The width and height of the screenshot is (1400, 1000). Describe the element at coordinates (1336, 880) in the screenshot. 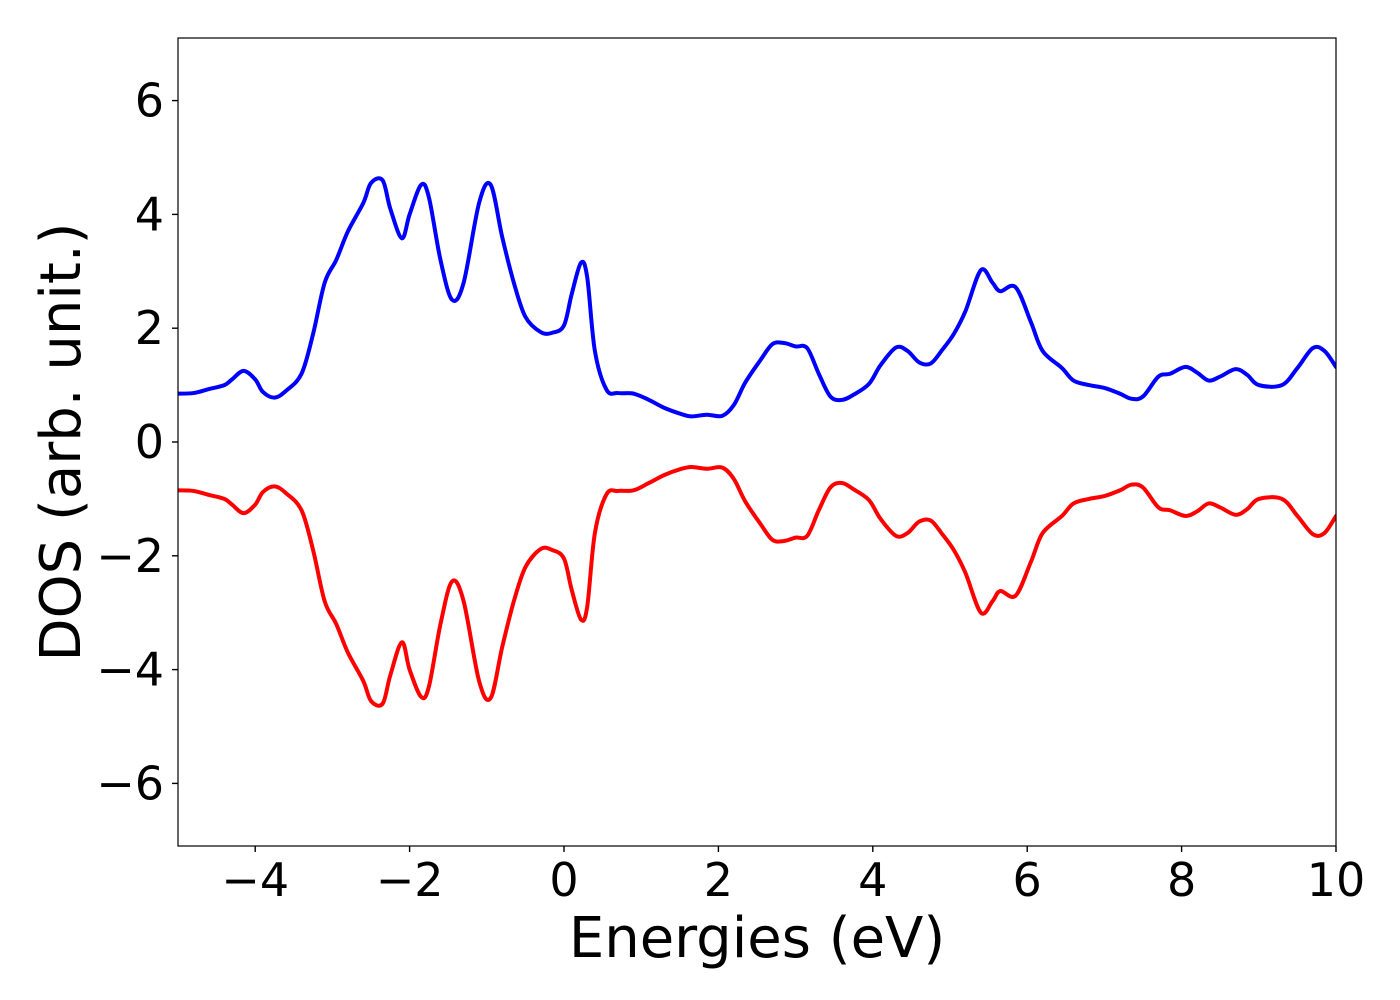

I see `x-tick-label: 10` at that location.